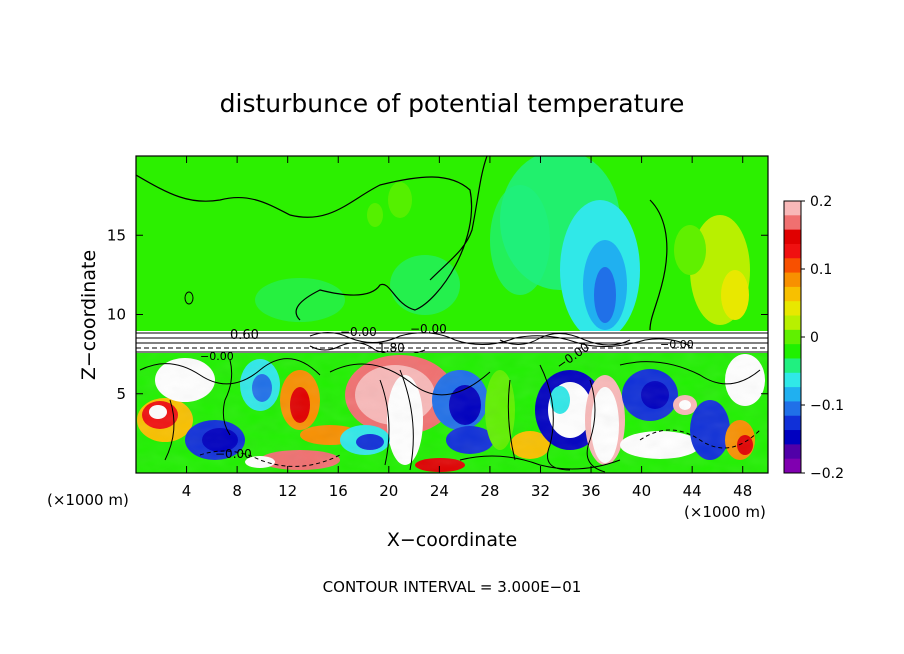  I want to click on x-unit-label: (×1000 m), so click(88, 500).